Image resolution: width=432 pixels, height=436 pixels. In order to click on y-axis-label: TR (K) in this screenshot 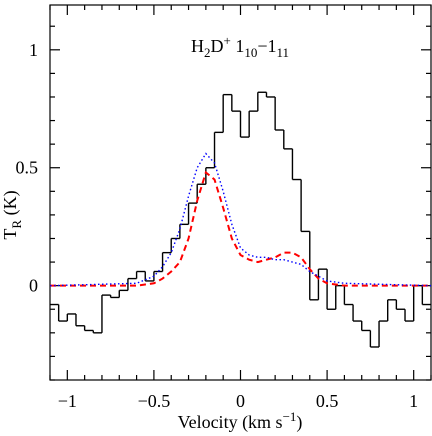, I will do `click(12, 214)`.